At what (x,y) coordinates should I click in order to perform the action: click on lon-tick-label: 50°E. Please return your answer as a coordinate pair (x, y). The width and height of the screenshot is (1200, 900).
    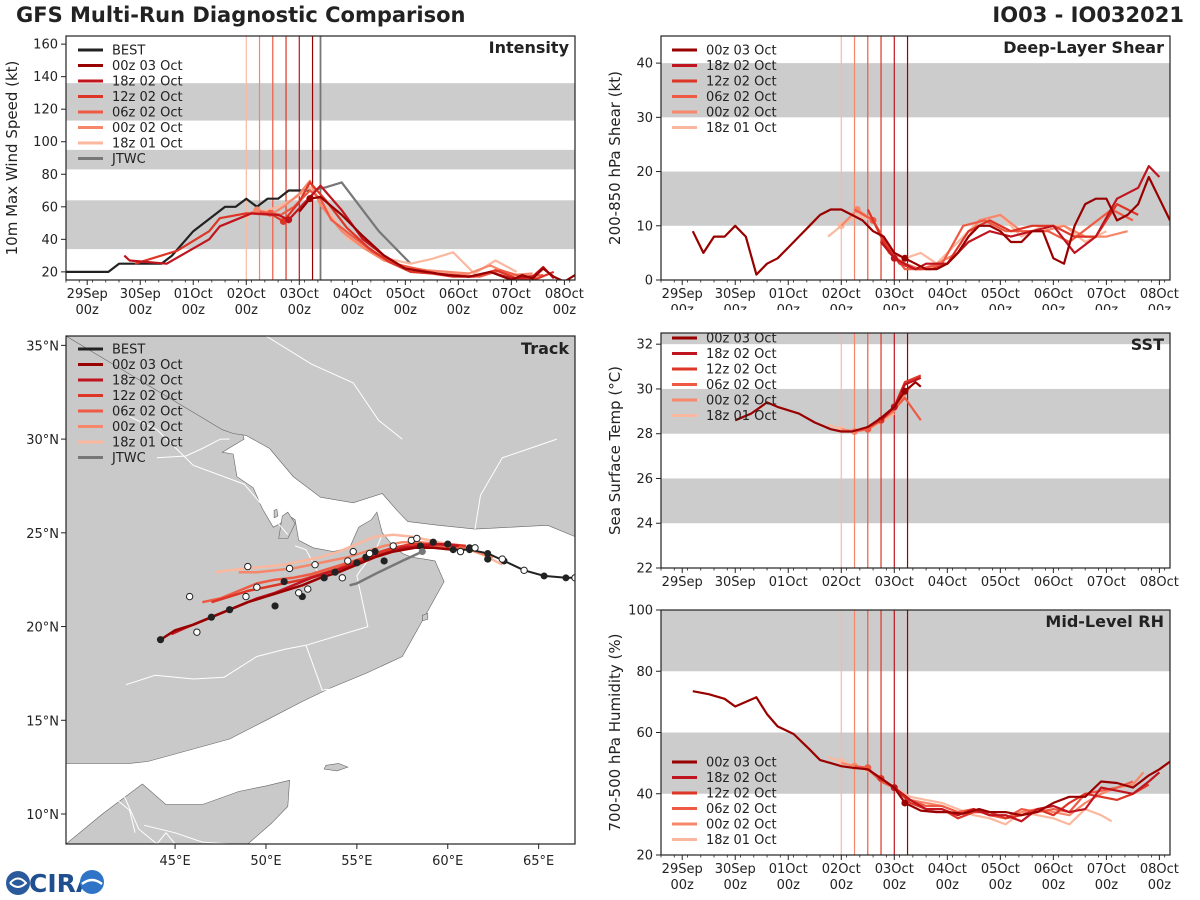
    Looking at the image, I should click on (265, 861).